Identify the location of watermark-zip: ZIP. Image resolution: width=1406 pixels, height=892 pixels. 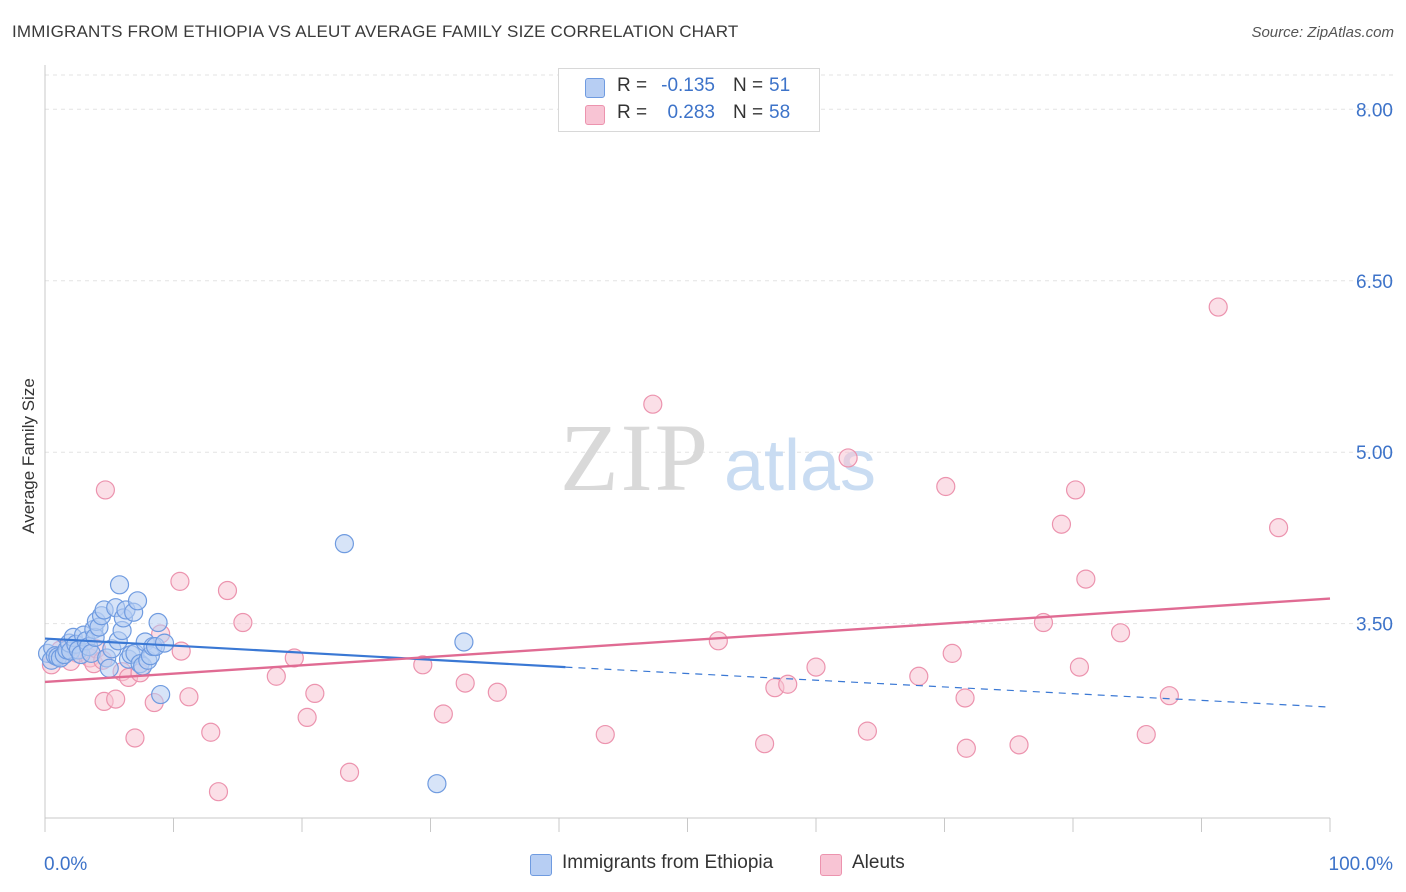
(635, 457).